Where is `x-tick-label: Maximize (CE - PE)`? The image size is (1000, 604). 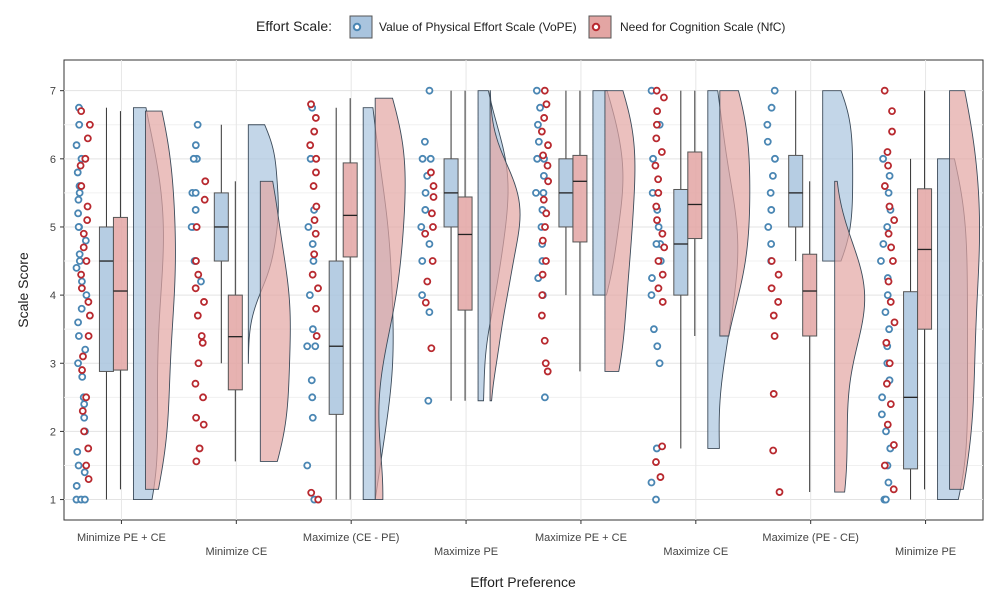
x-tick-label: Maximize (CE - PE) is located at coordinates (351, 538).